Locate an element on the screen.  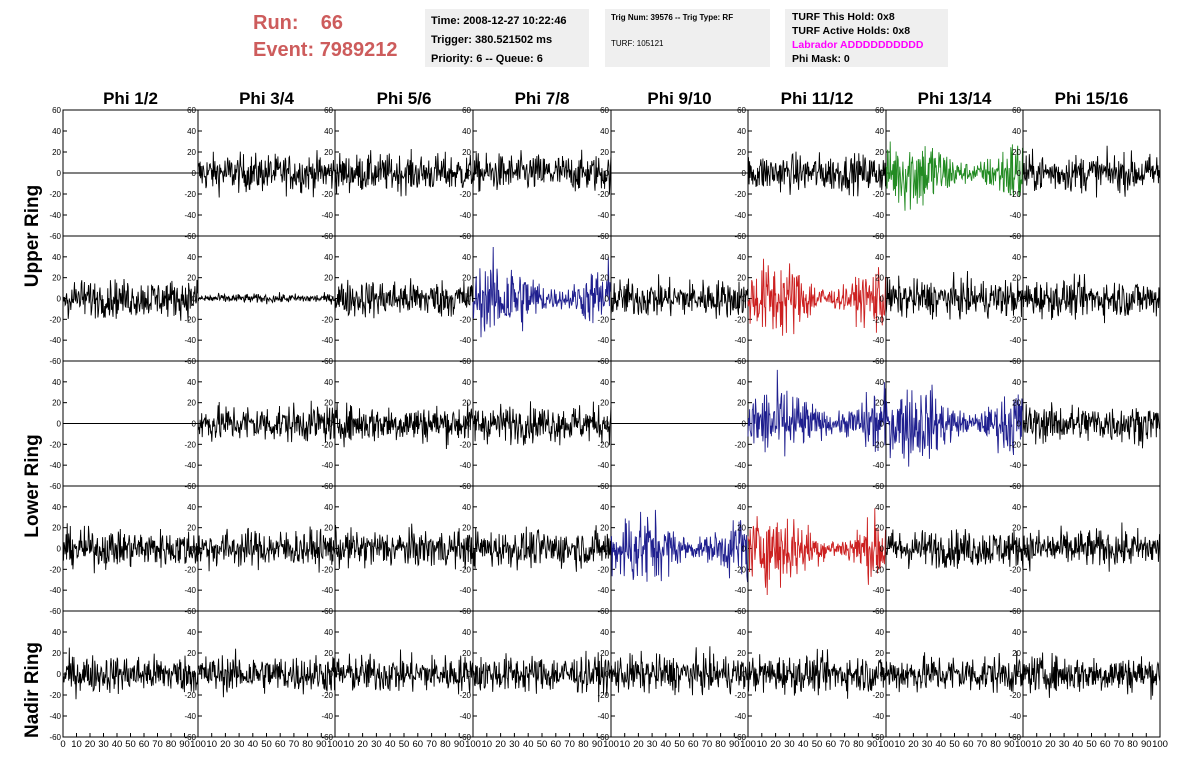
column-title: Phi 7/8 is located at coordinates (542, 98).